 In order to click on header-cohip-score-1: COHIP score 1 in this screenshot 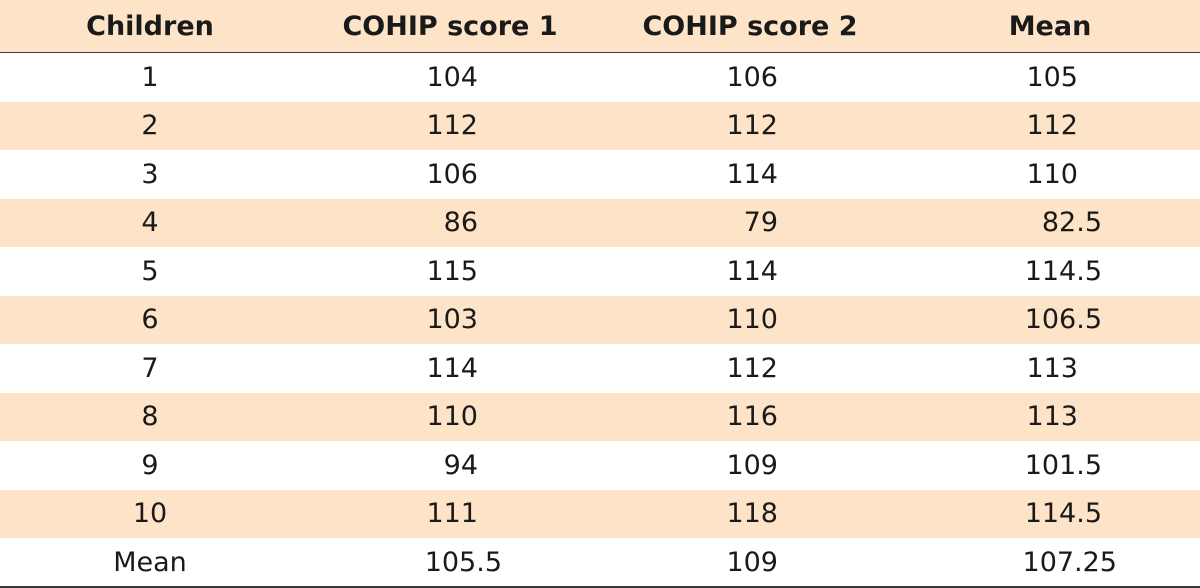, I will do `click(450, 26)`.